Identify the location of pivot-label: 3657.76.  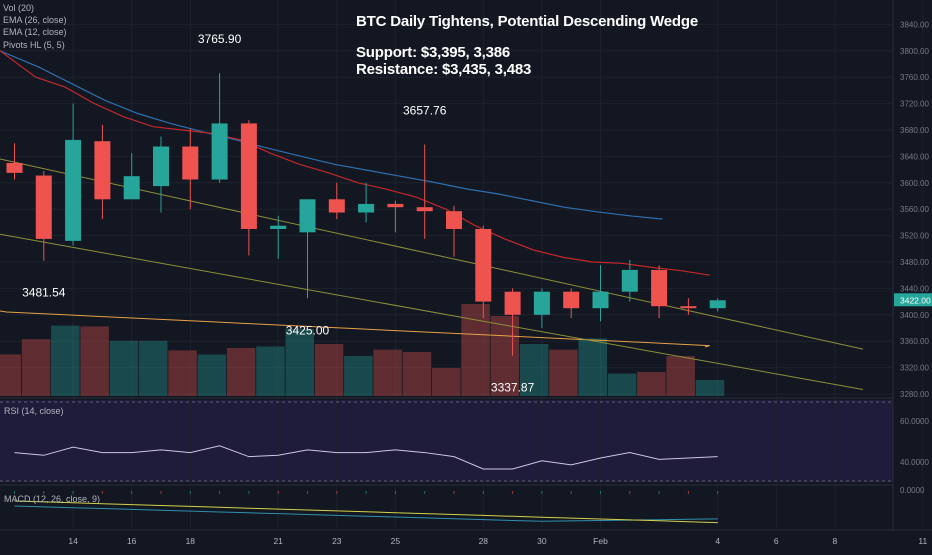
(425, 111).